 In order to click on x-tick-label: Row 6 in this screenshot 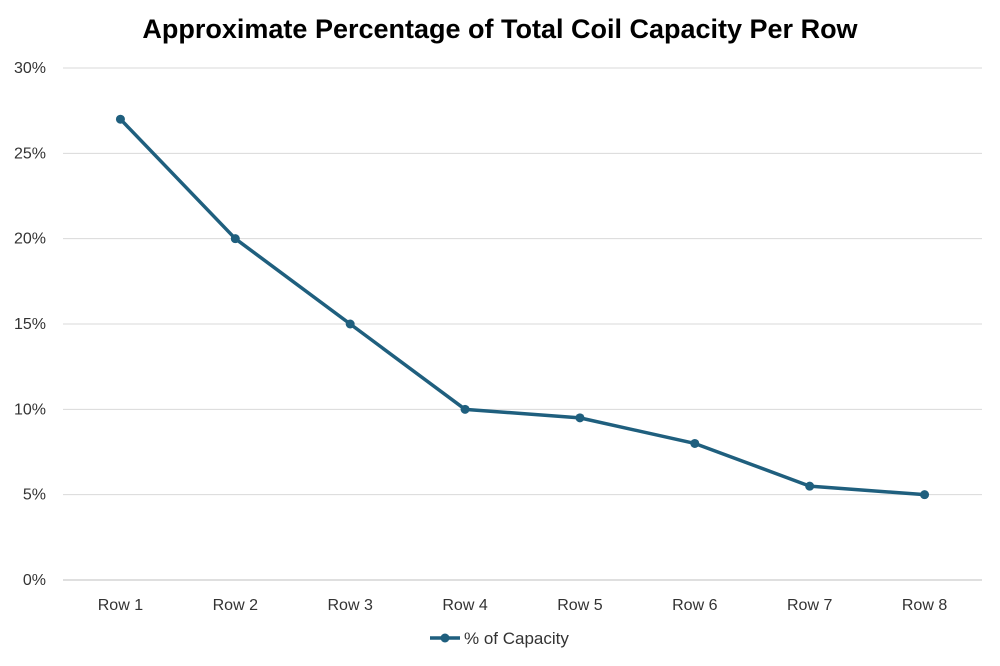, I will do `click(694, 605)`.